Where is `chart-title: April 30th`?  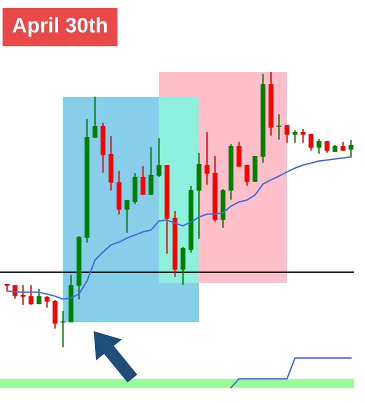 chart-title: April 30th is located at coordinates (59, 27).